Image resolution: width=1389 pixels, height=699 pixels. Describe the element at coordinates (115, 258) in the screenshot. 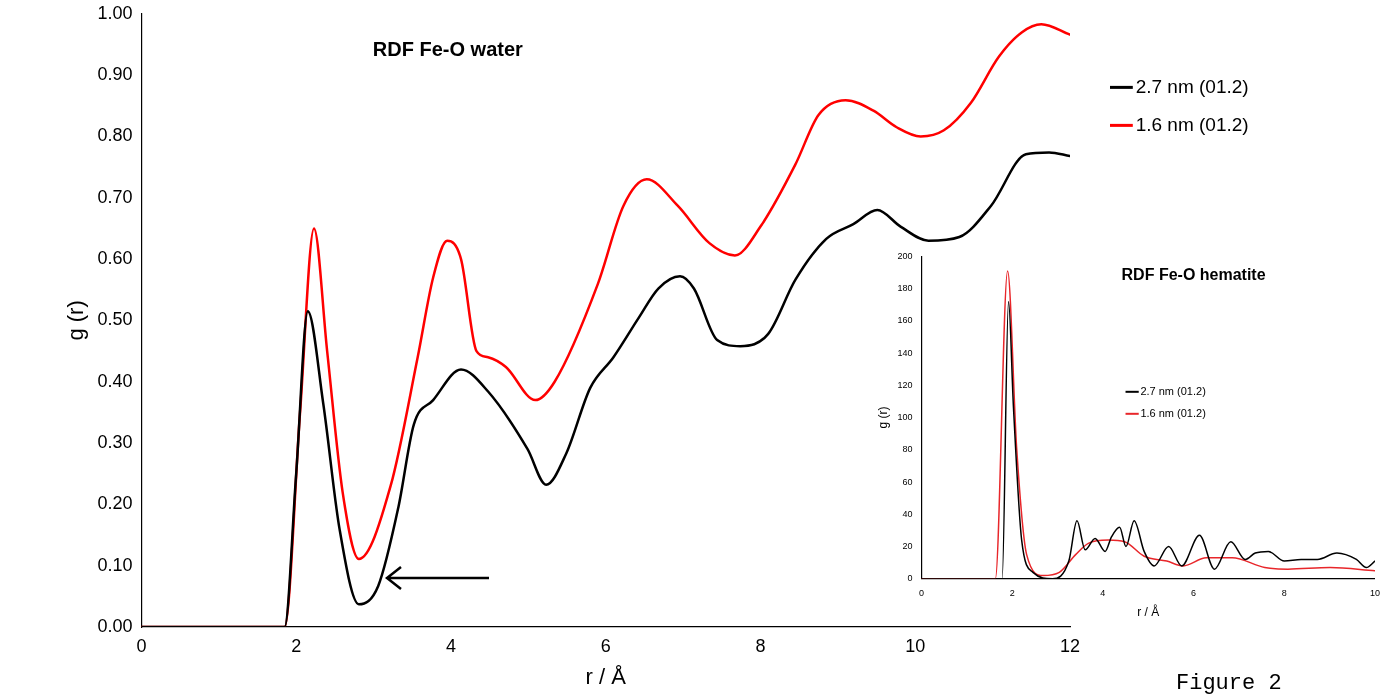

I see `y-tick-label: 0.60` at that location.